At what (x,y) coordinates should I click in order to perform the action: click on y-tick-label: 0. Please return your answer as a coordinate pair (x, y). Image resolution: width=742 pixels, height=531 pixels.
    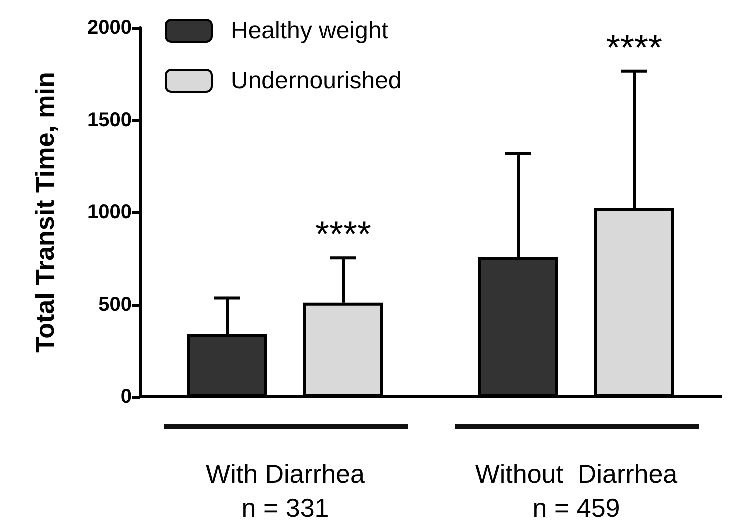
    Looking at the image, I should click on (126, 397).